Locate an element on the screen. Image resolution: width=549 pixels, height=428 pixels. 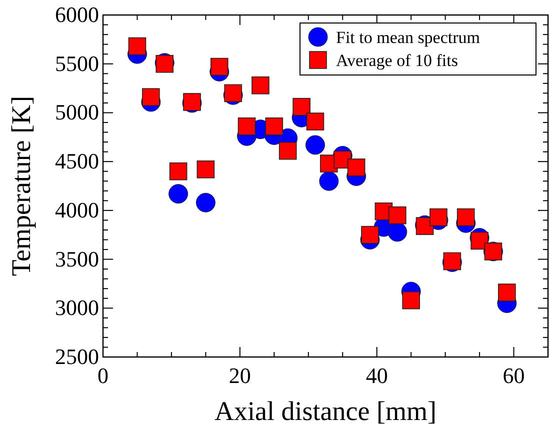
y-tick-label: 3500 is located at coordinates (77, 259).